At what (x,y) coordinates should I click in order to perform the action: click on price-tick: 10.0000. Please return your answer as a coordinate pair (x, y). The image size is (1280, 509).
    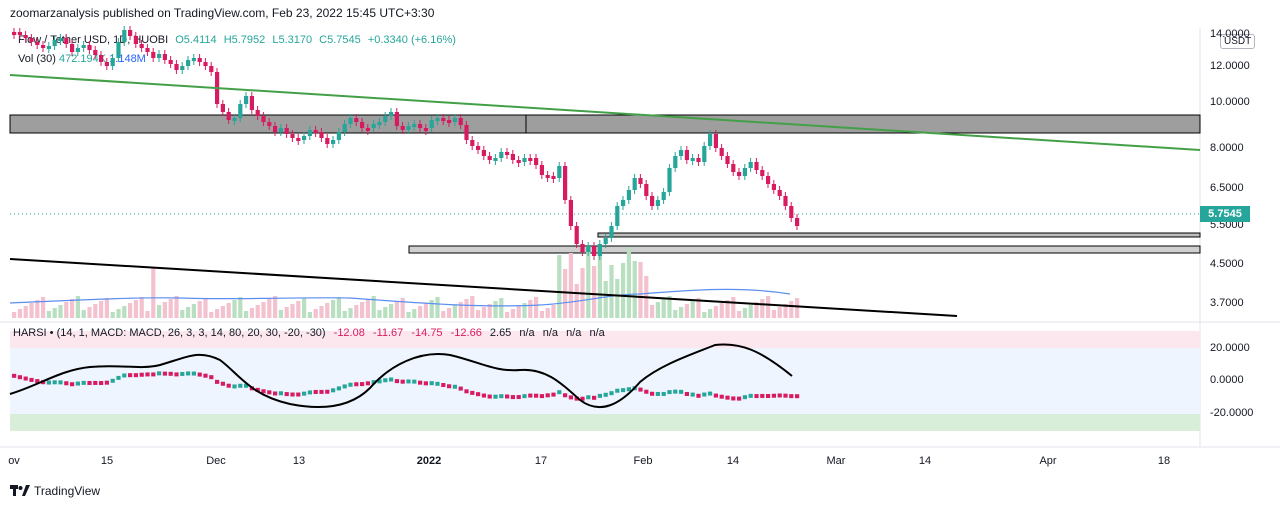
    Looking at the image, I should click on (1230, 102).